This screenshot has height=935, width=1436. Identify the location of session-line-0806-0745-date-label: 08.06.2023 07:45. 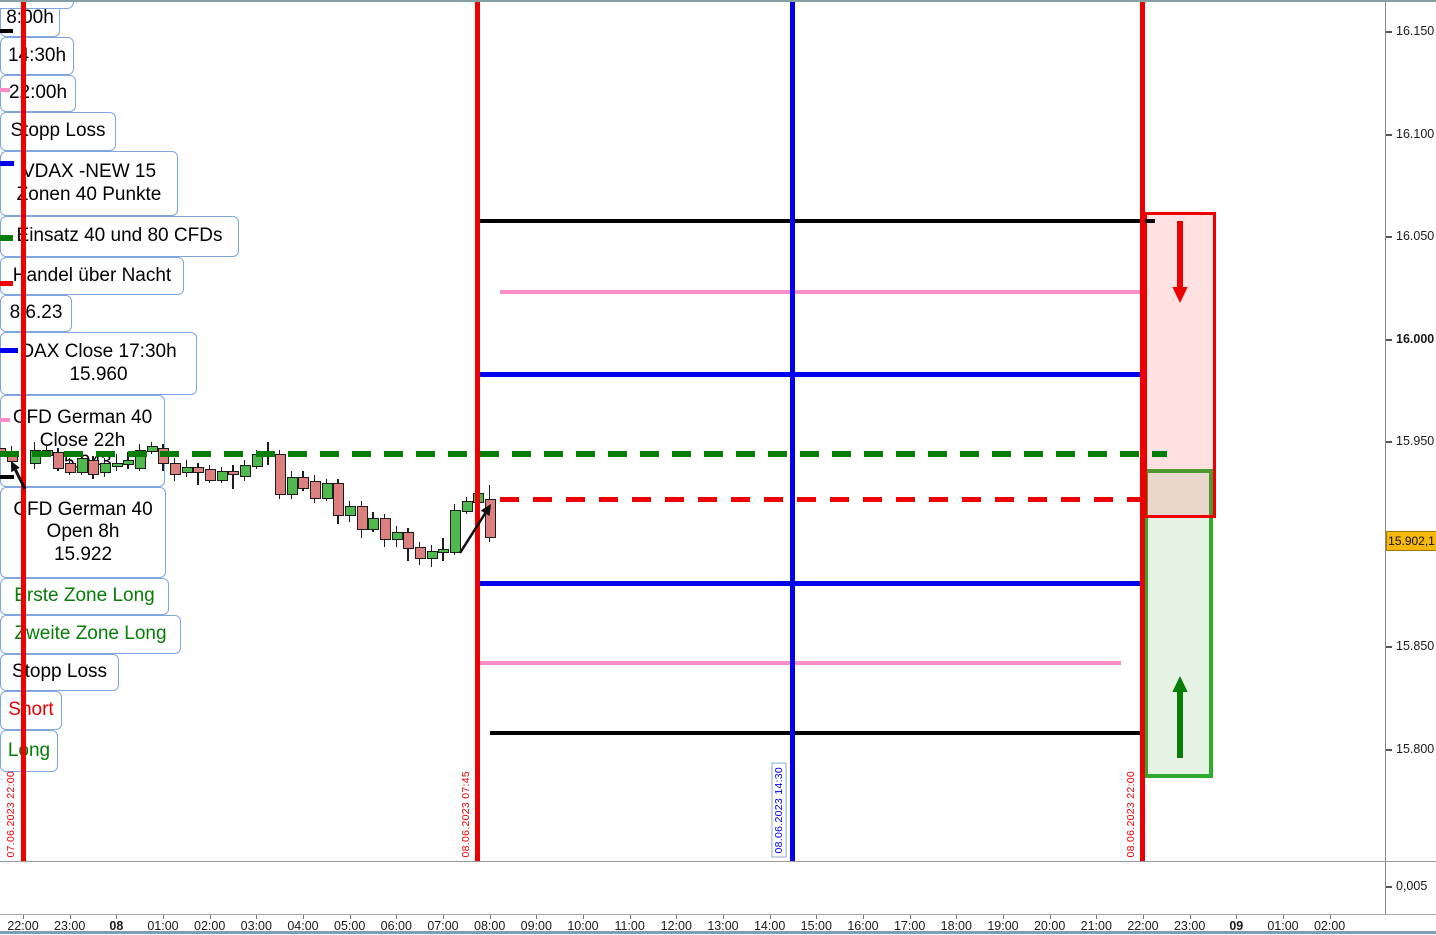
(465, 814).